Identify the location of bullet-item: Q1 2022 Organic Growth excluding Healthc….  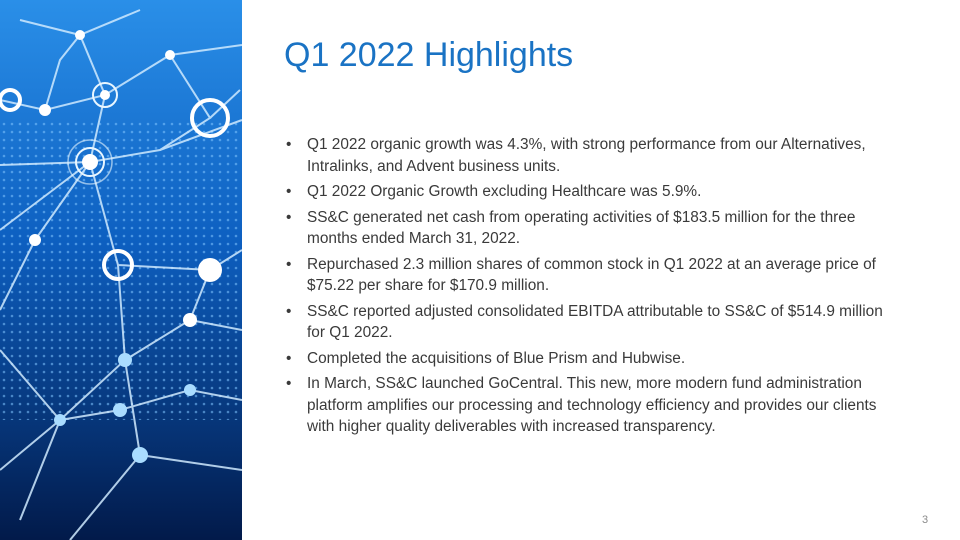
(595, 192).